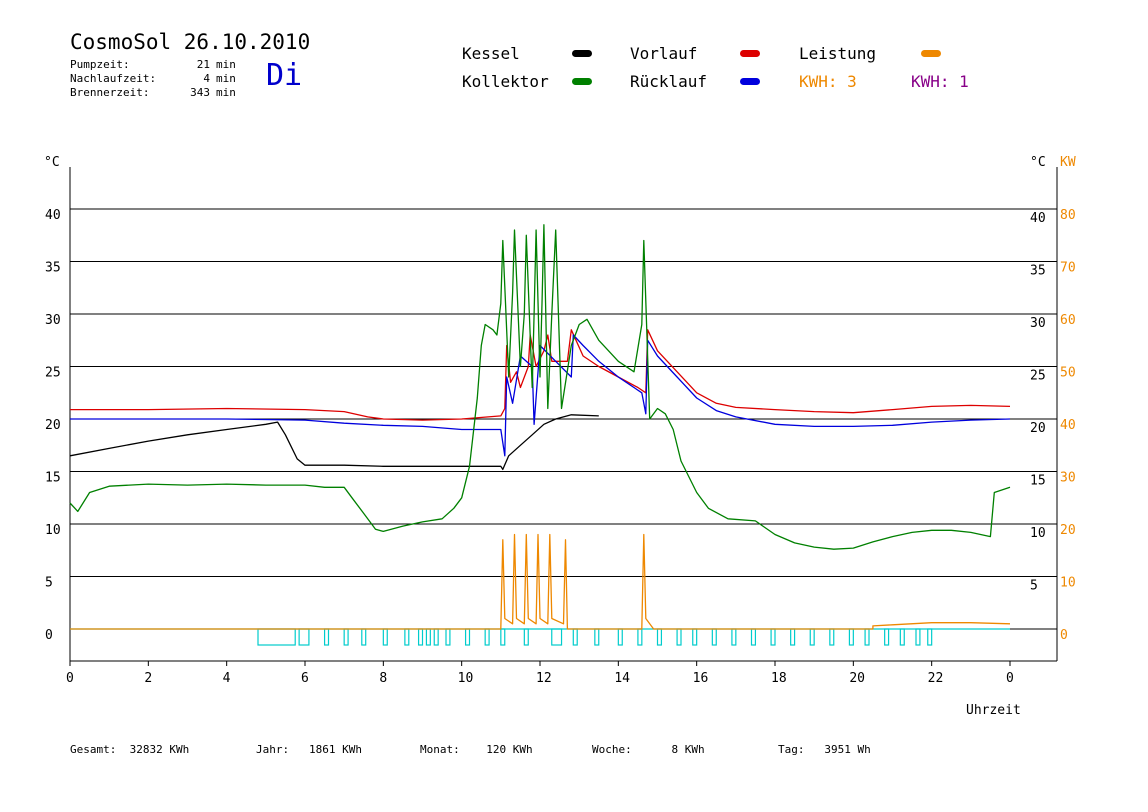 This screenshot has height=812, width=1148. What do you see at coordinates (1068, 425) in the screenshot?
I see `y-power-tick-label: 40` at bounding box center [1068, 425].